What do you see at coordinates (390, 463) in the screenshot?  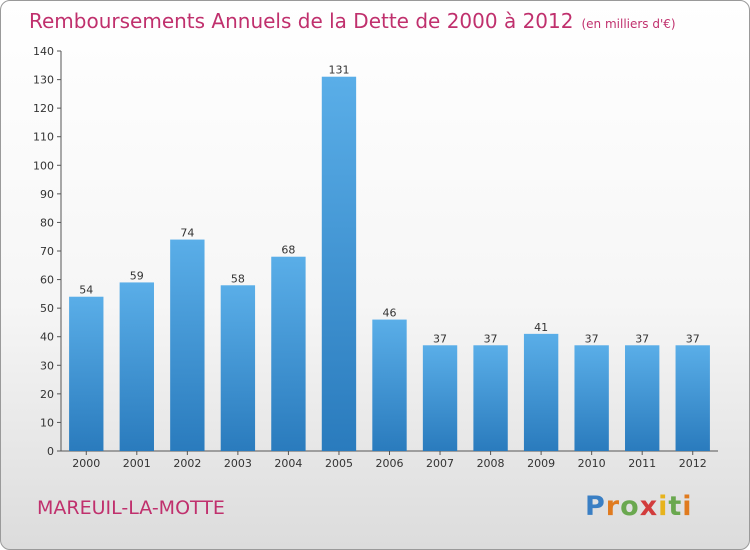 I see `x-tick-label: 2006` at bounding box center [390, 463].